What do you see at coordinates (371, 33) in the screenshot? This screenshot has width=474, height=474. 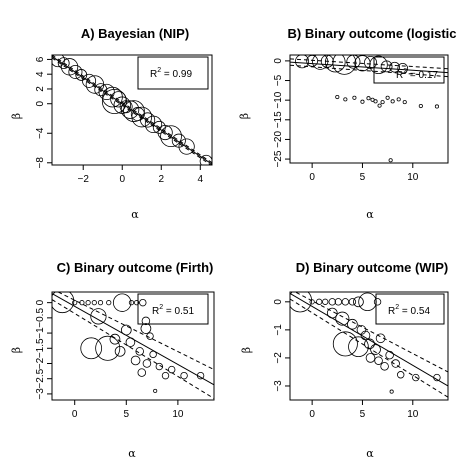 I see `panel-title: B) Binary outcome (logistic` at bounding box center [371, 33].